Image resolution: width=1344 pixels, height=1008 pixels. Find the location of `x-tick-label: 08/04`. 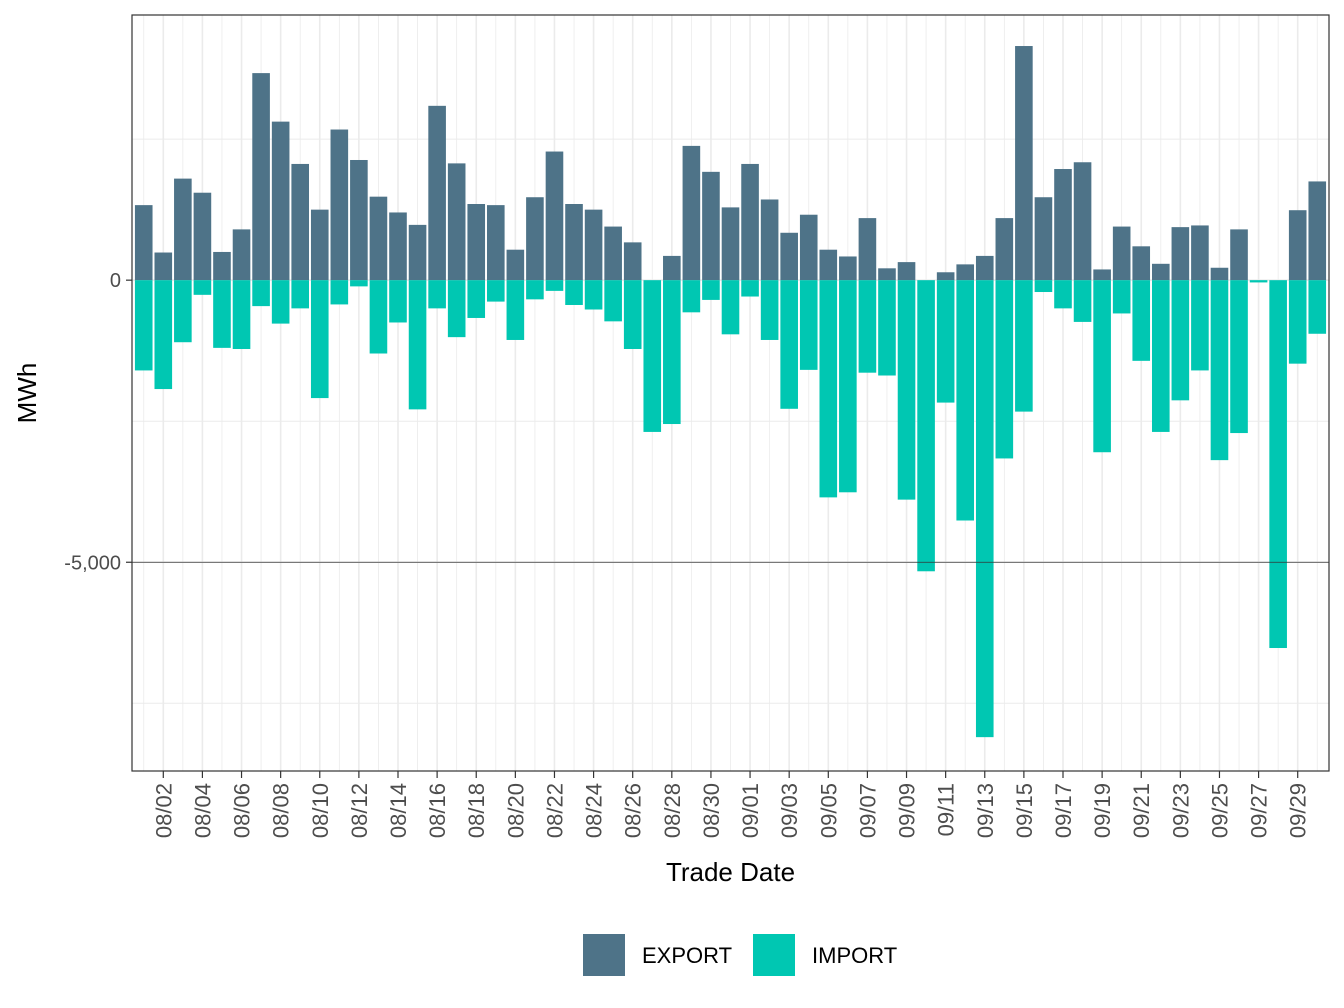

x-tick-label: 08/04 is located at coordinates (202, 810).